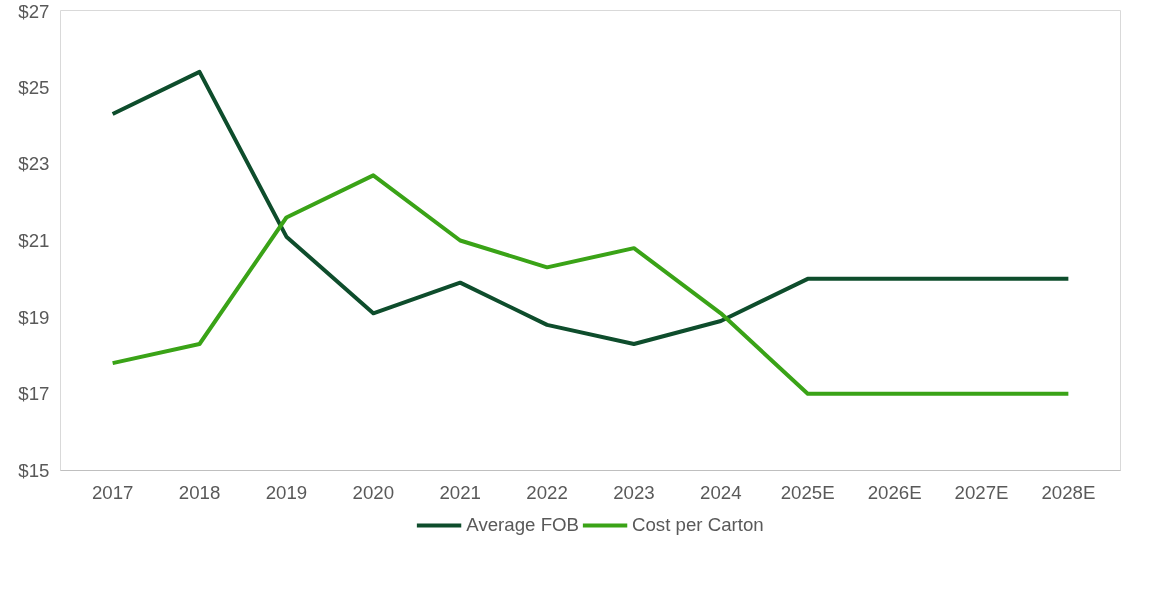 This screenshot has height=601, width=1167. I want to click on x-tick-label: 2028E, so click(1068, 492).